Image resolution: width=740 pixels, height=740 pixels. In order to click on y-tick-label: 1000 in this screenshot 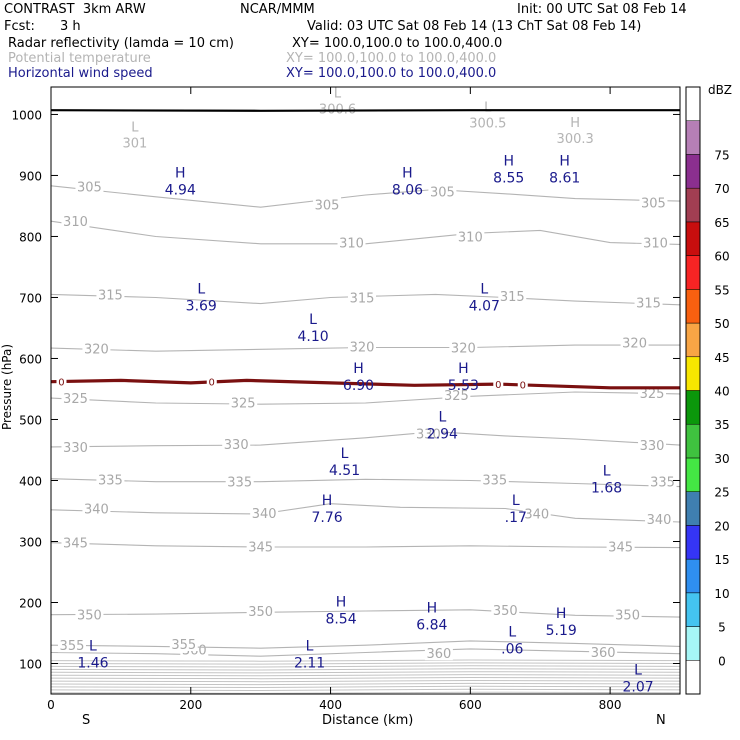, I will do `click(26, 115)`.